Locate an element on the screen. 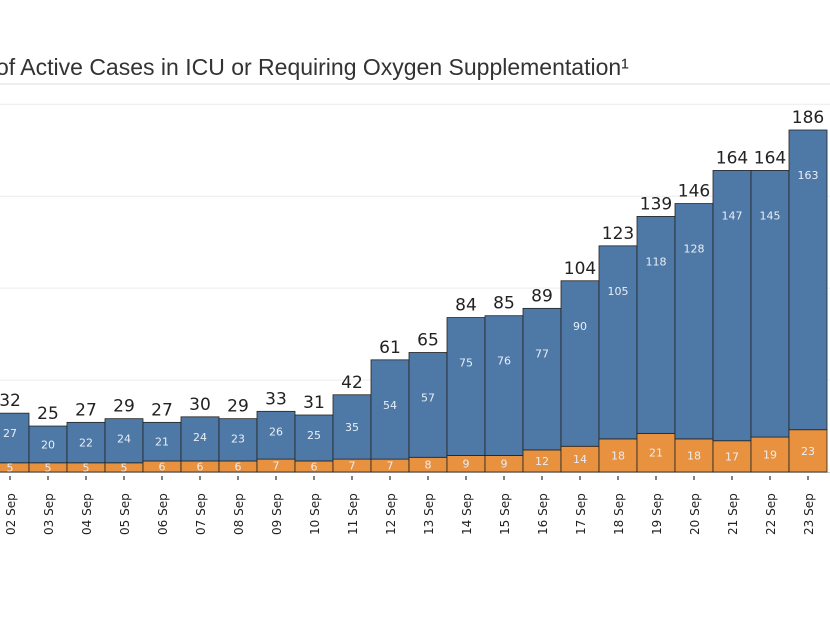 The width and height of the screenshot is (830, 622). x-tick-label: 22 Sep is located at coordinates (771, 514).